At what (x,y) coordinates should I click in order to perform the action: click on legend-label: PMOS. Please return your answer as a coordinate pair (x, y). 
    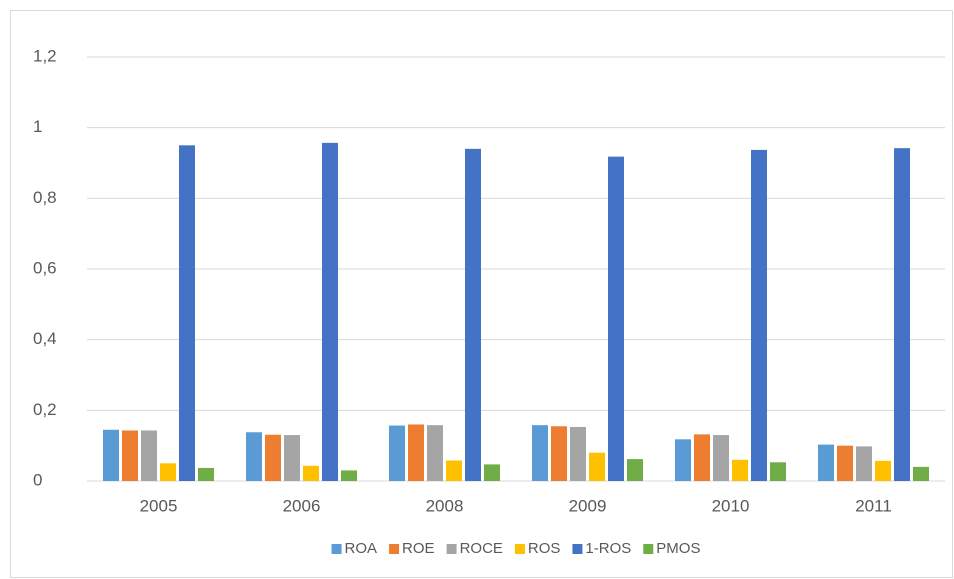
    Looking at the image, I should click on (678, 548).